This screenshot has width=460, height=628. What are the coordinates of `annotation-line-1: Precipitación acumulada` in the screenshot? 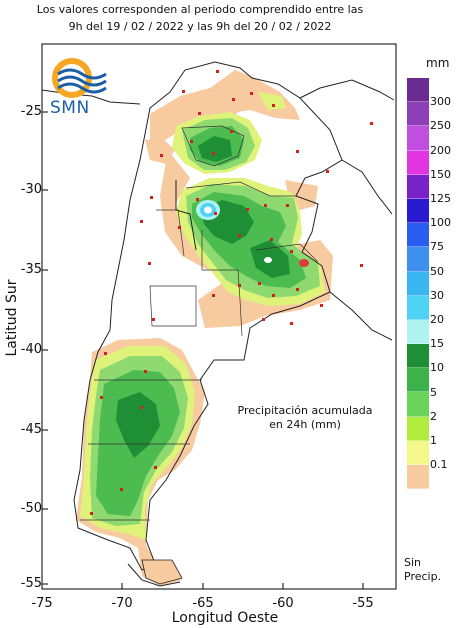 It's located at (305, 410).